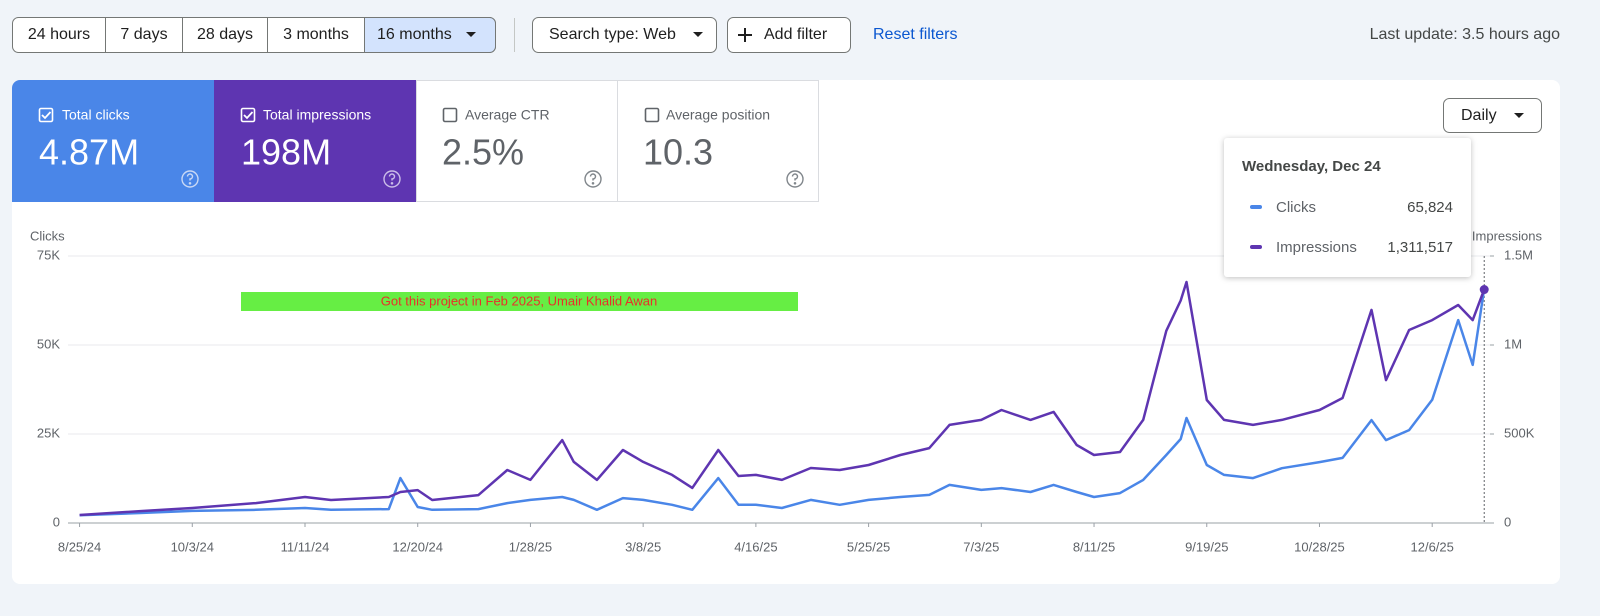 This screenshot has height=616, width=1600. I want to click on metric-tile-clicks, so click(113, 141).